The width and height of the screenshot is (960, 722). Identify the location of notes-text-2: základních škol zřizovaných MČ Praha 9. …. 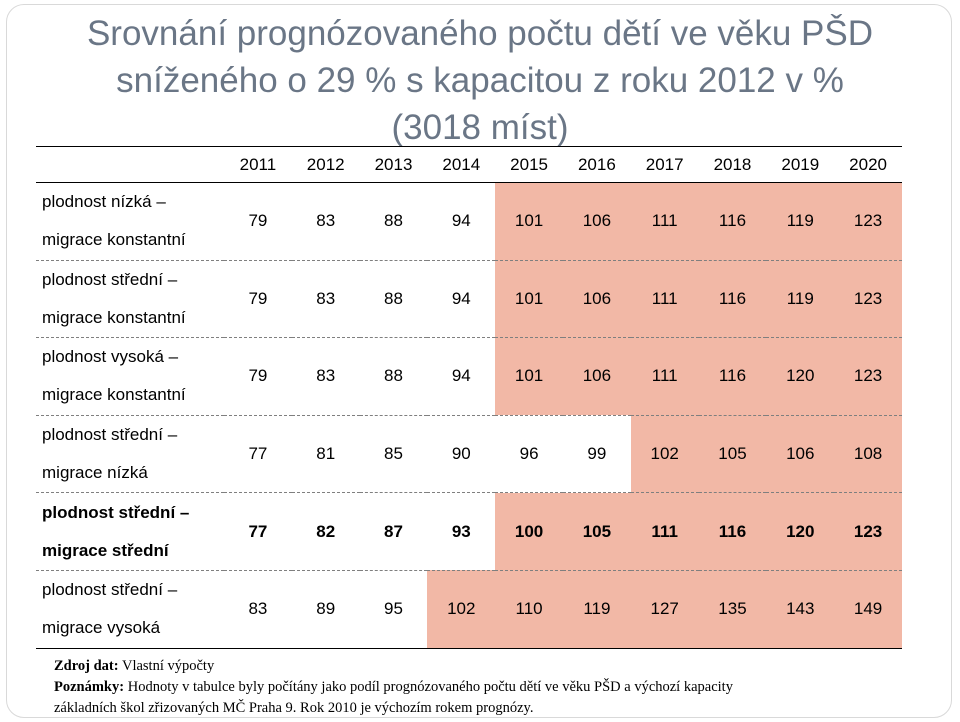
(294, 708).